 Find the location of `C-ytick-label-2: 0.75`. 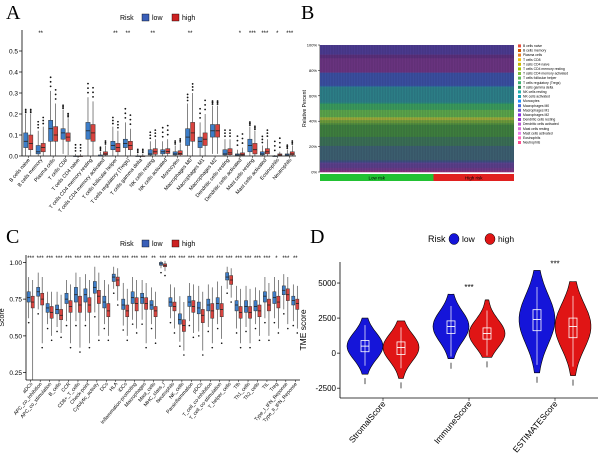

C-ytick-label-2: 0.75 is located at coordinates (15, 300).